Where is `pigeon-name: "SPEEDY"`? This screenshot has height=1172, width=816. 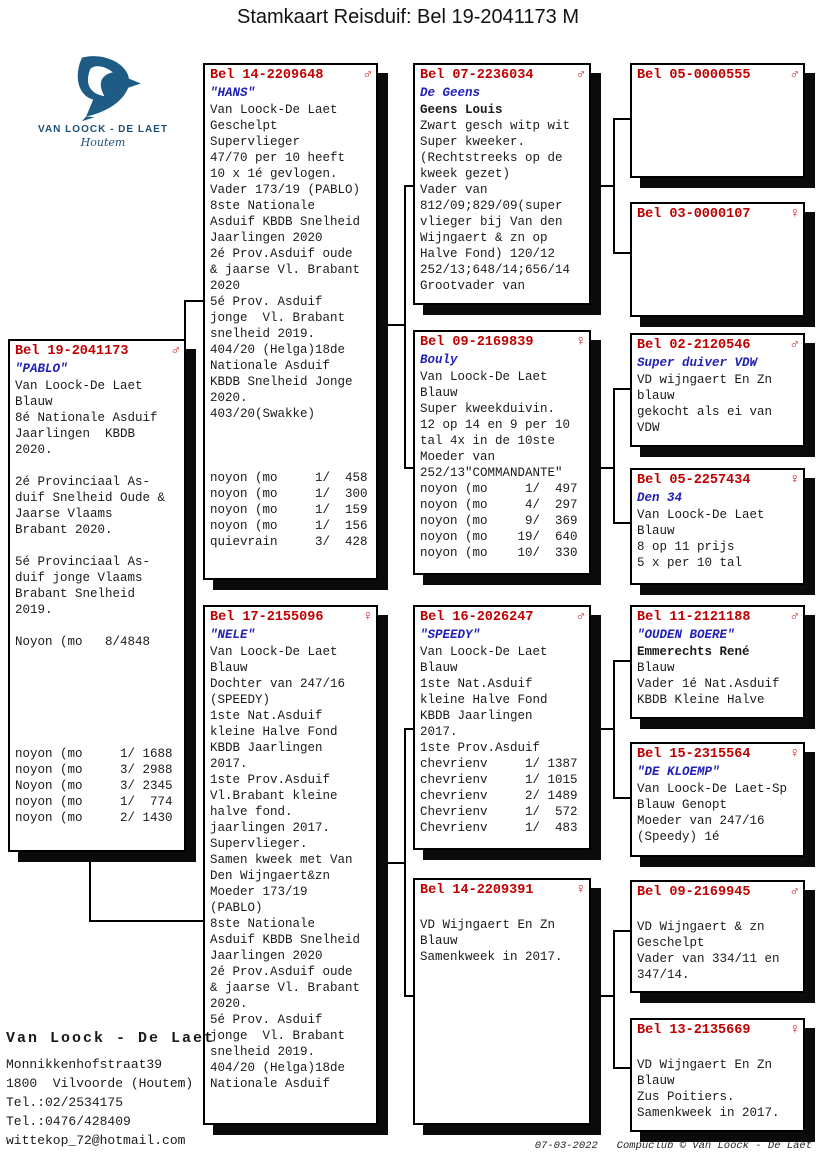
pigeon-name: "SPEEDY" is located at coordinates (450, 635).